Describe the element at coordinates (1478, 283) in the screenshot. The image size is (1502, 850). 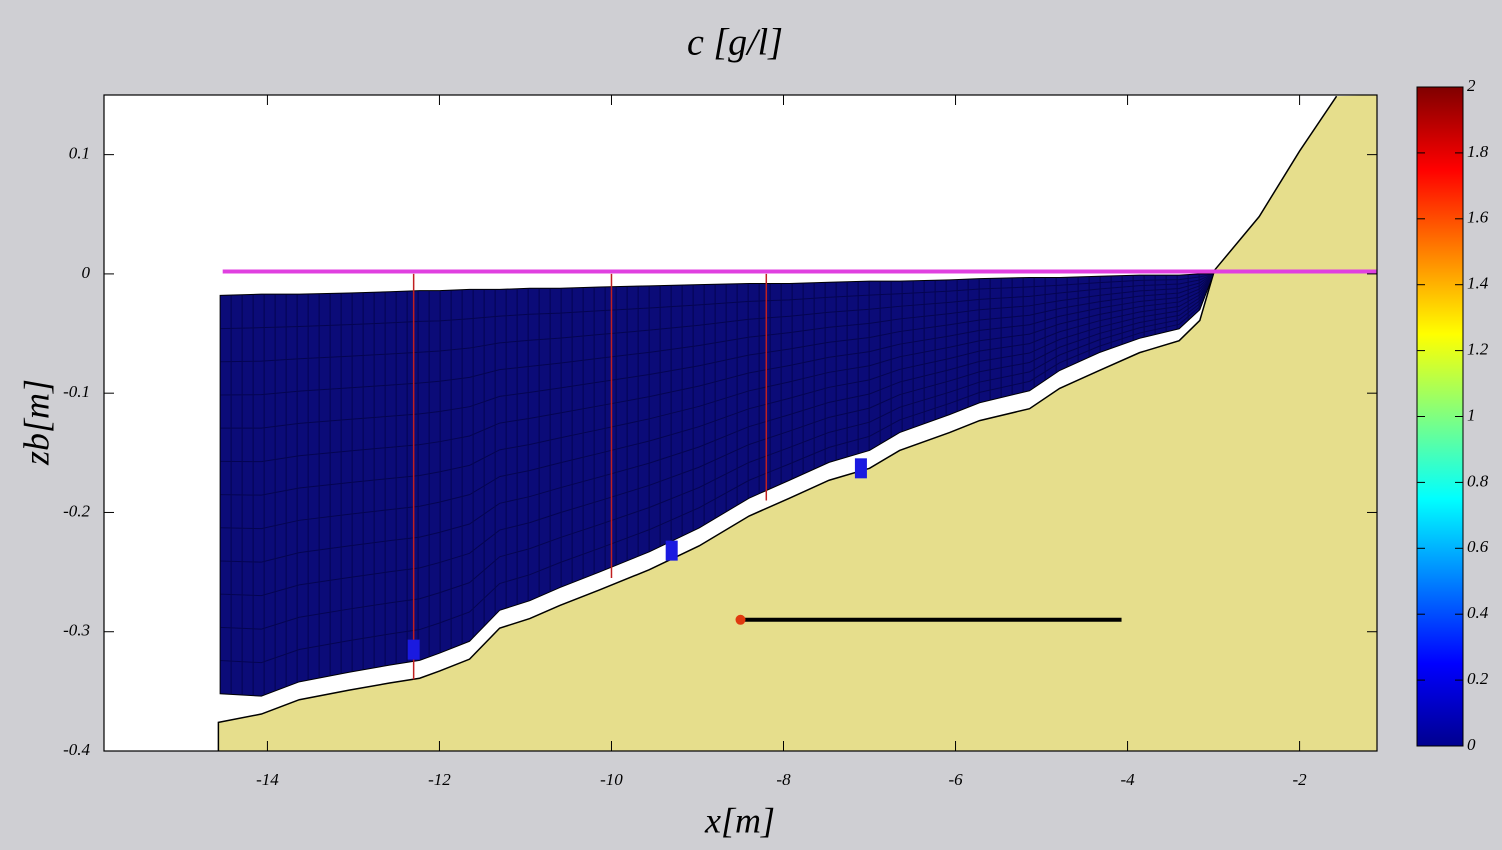
I see `colorbar-tick-label: 1.4` at that location.